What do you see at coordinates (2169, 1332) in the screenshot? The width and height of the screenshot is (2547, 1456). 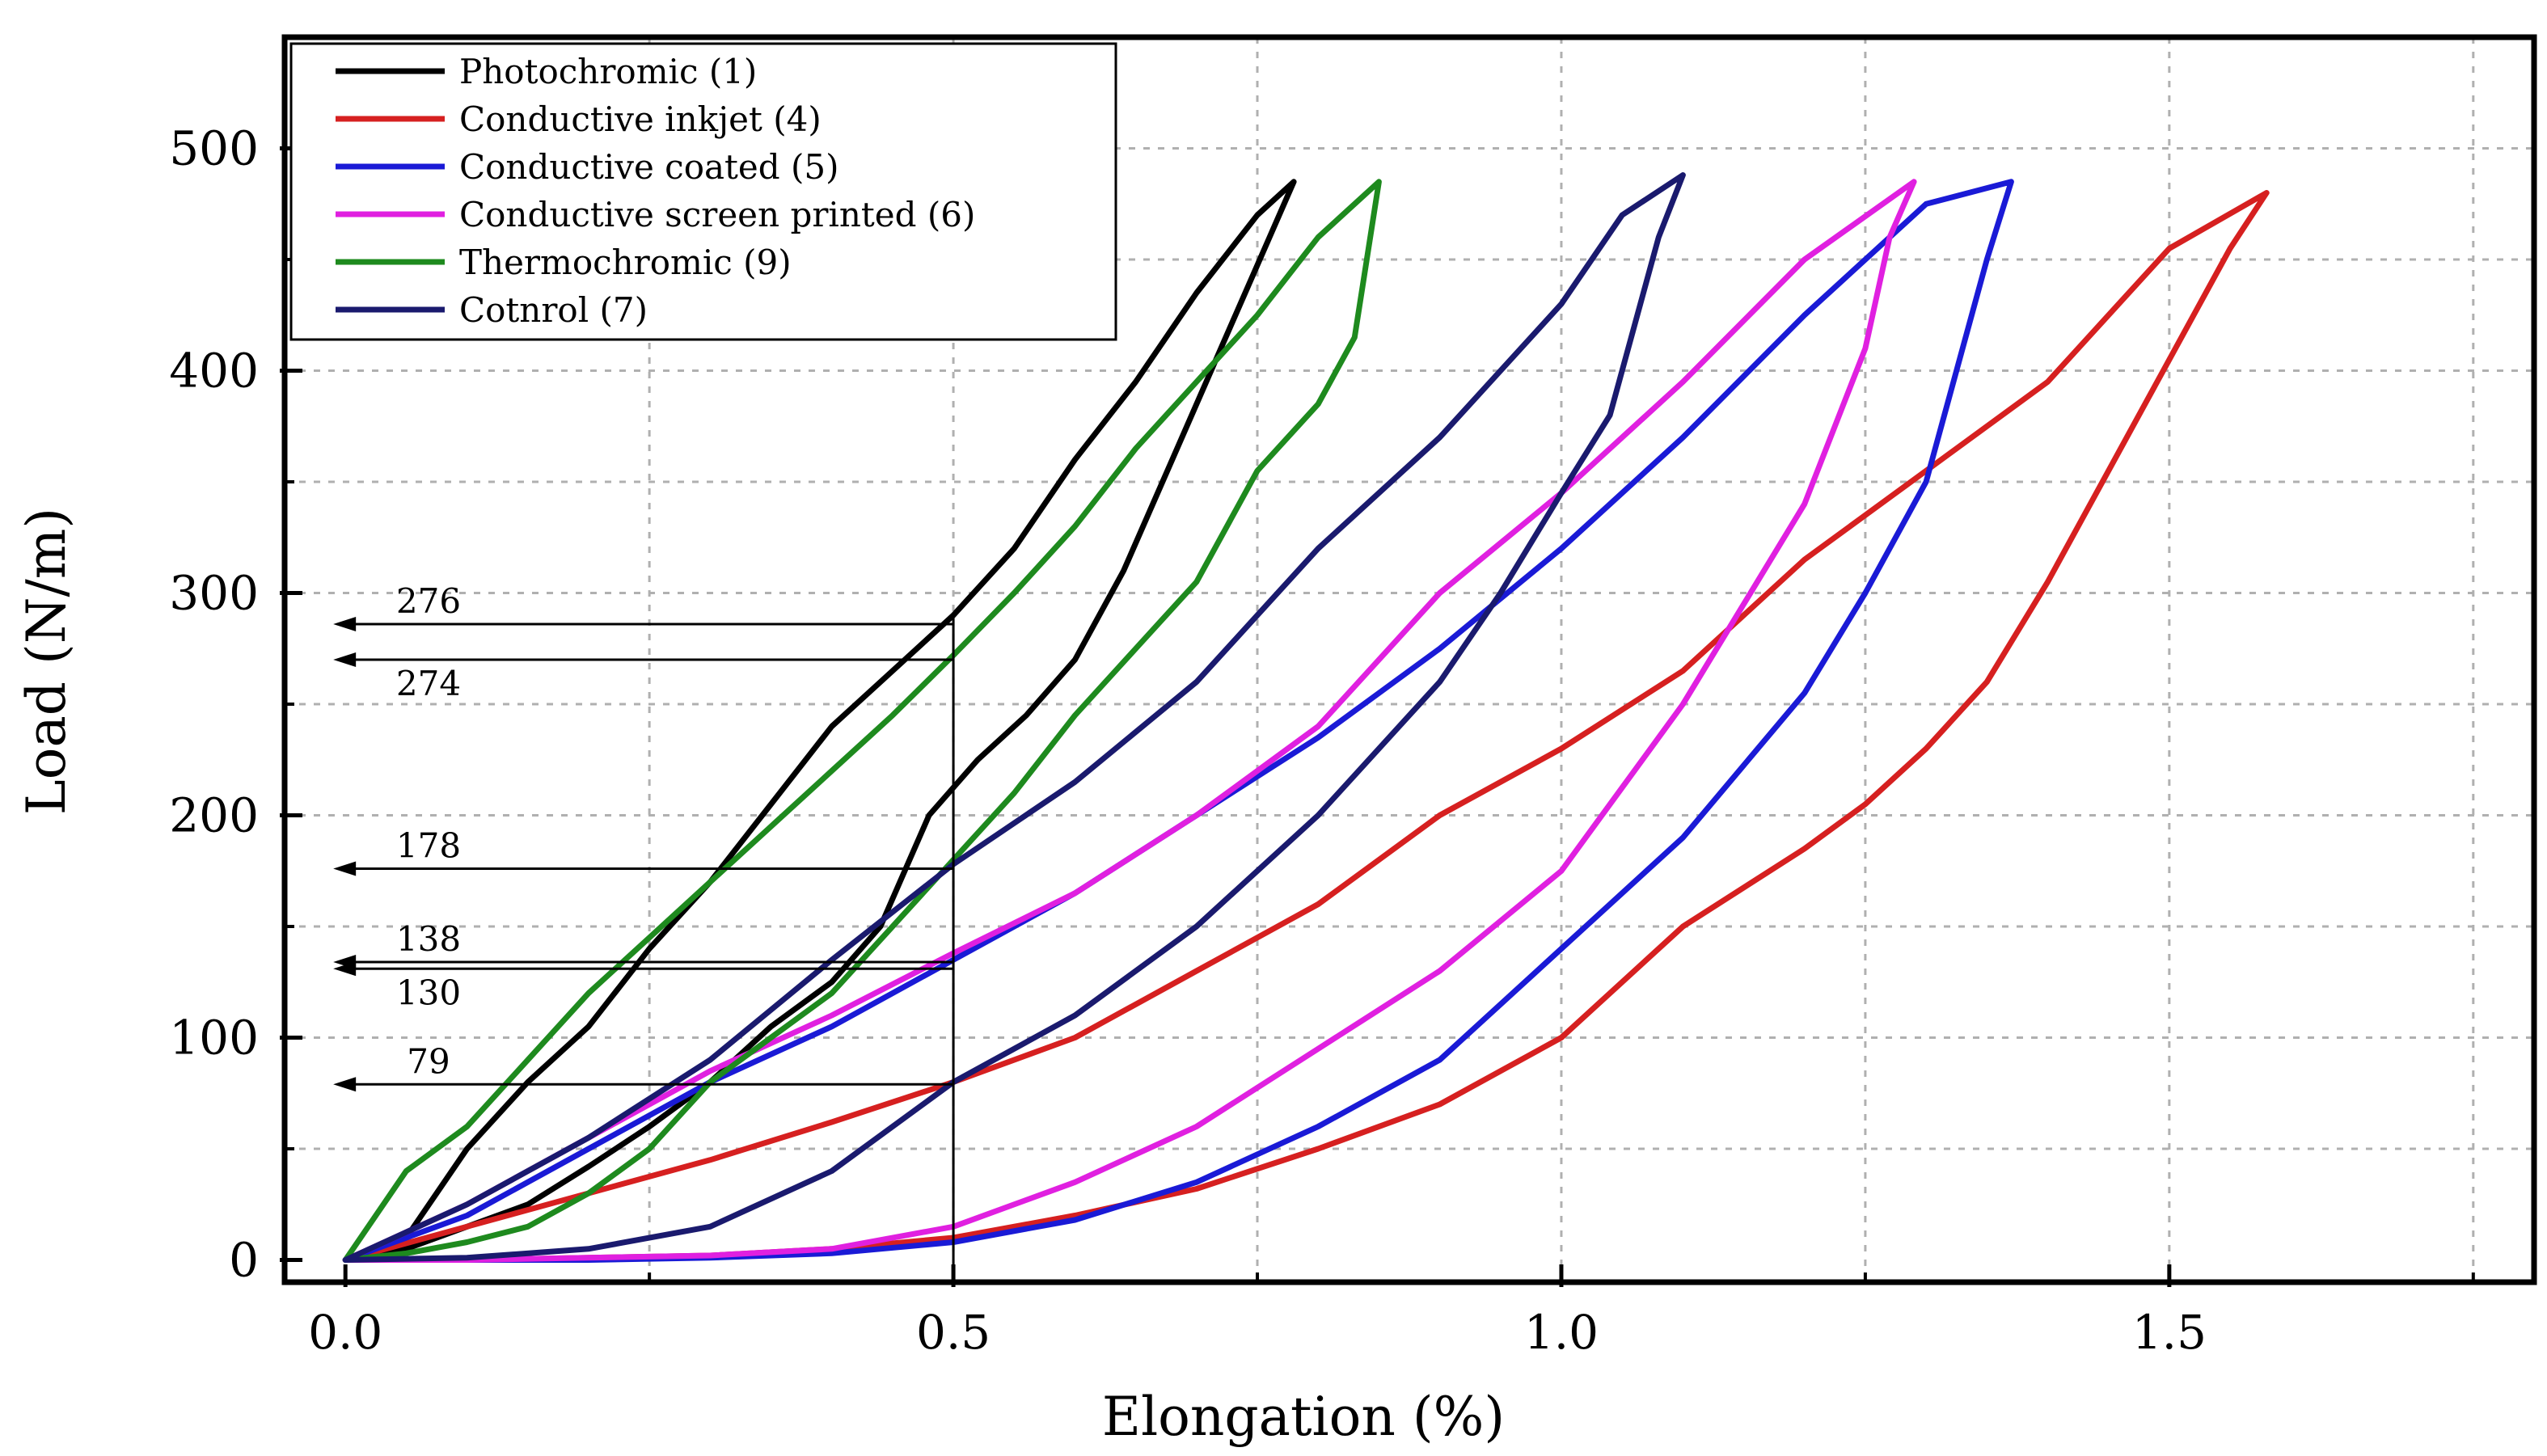 I see `x-tick-label: 1.5` at bounding box center [2169, 1332].